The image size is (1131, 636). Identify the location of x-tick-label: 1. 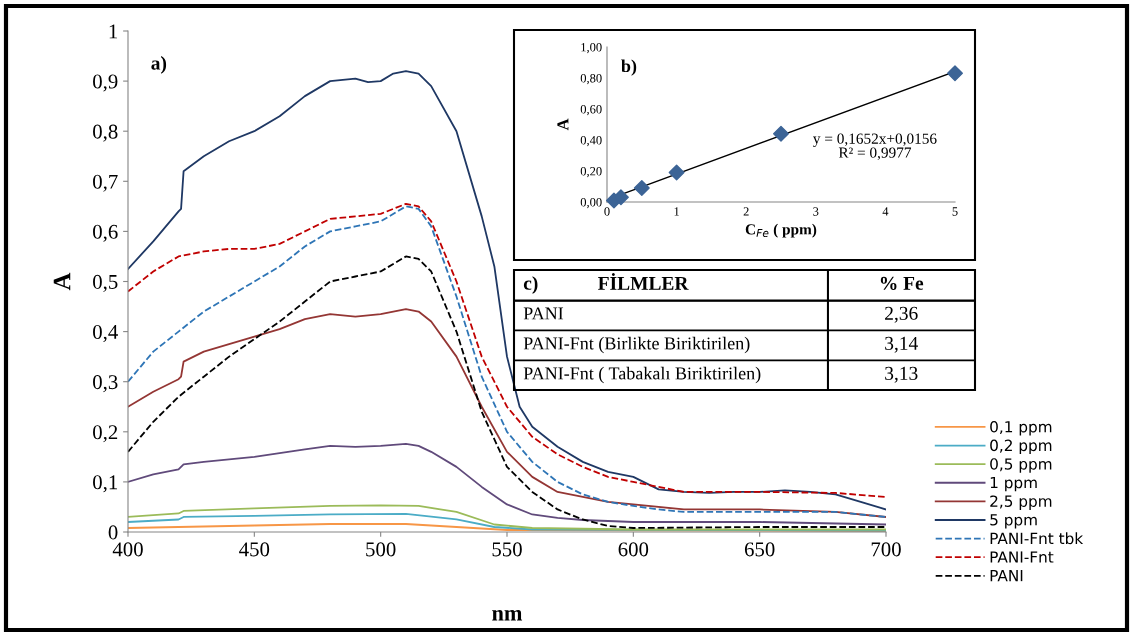
(676, 211).